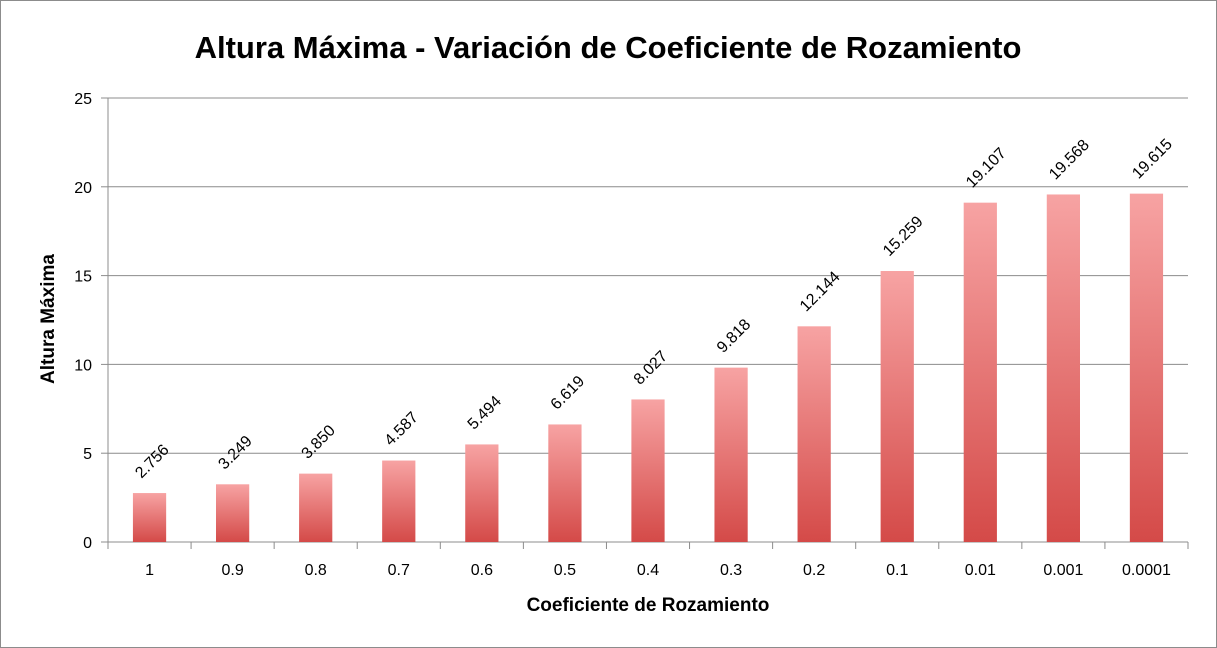 This screenshot has width=1217, height=648. I want to click on y-axis-title: Altura Máxima, so click(48, 319).